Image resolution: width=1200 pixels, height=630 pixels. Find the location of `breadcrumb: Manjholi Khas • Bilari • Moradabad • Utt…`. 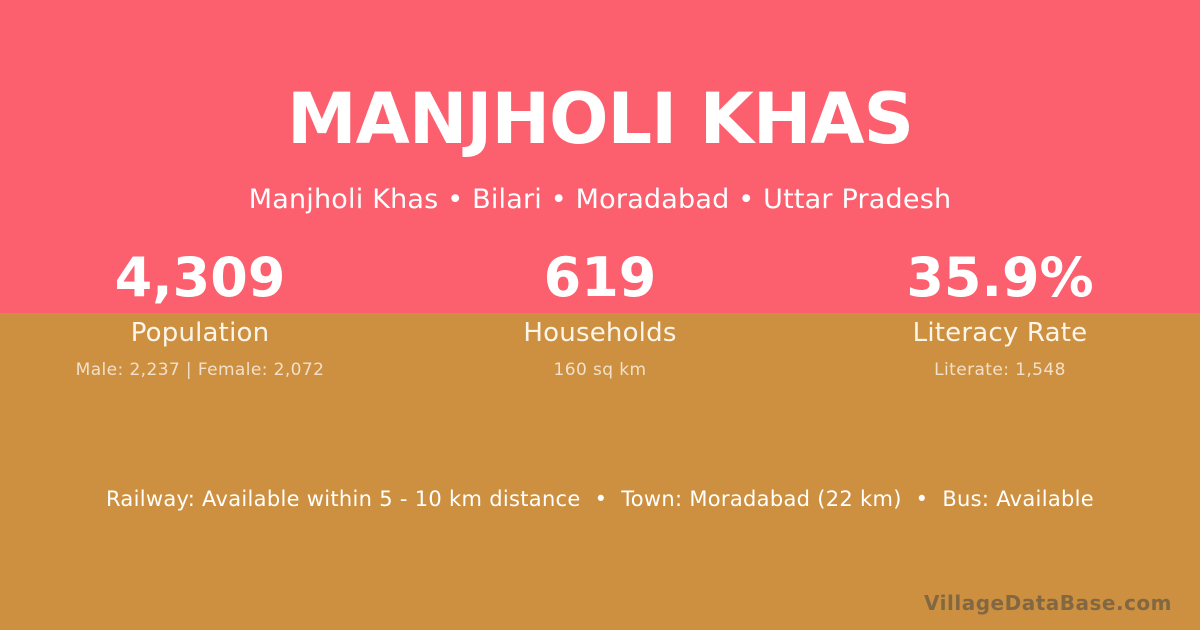

breadcrumb: Manjholi Khas • Bilari • Moradabad • Utt… is located at coordinates (600, 199).